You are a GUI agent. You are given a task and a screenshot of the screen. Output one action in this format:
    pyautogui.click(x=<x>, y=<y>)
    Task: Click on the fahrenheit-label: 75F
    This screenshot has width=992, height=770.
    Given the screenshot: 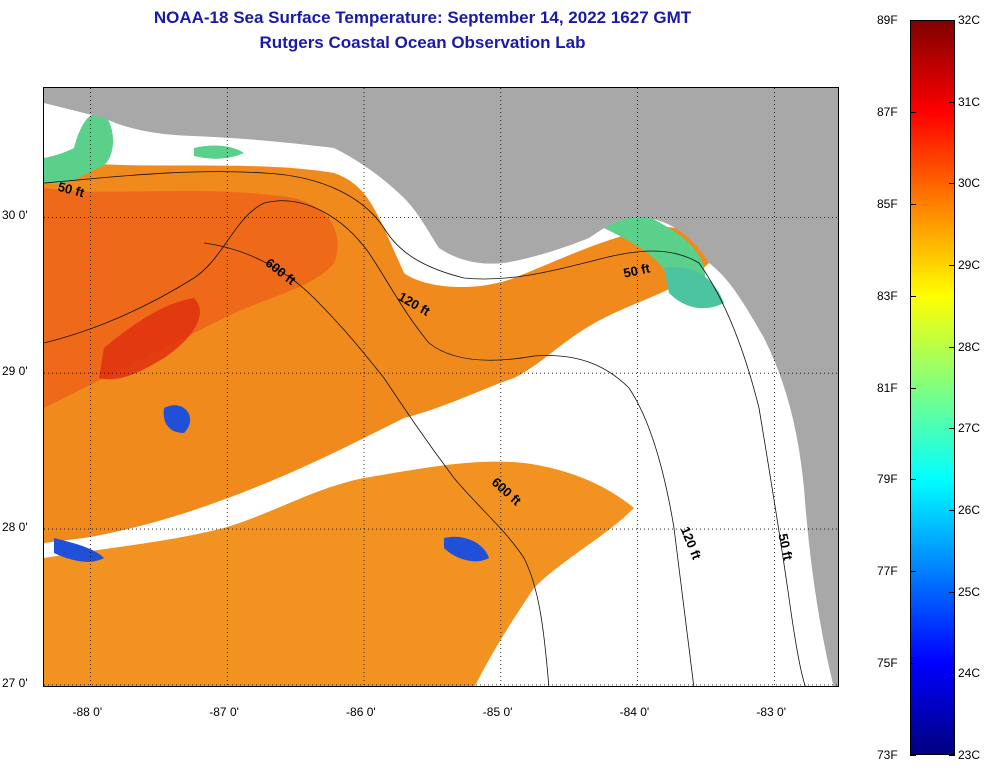 What is the action you would take?
    pyautogui.click(x=887, y=663)
    